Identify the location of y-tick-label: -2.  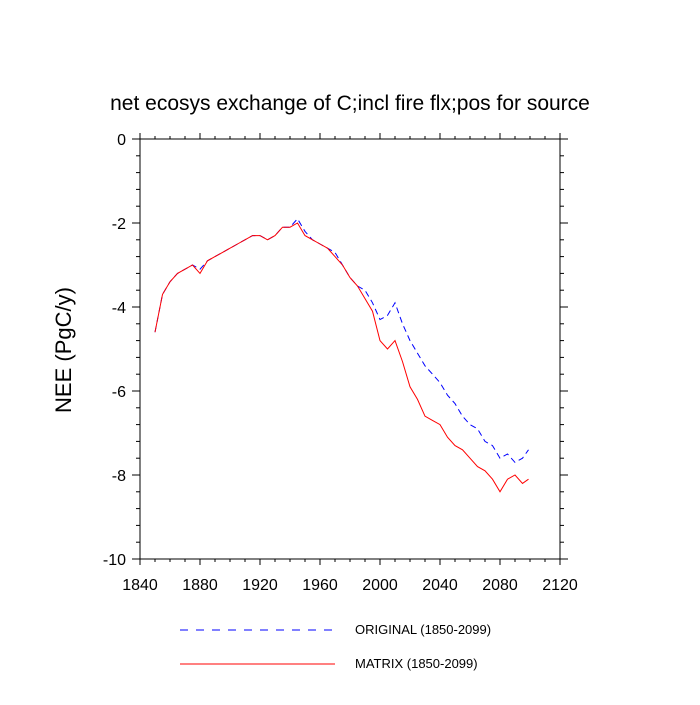
(119, 224).